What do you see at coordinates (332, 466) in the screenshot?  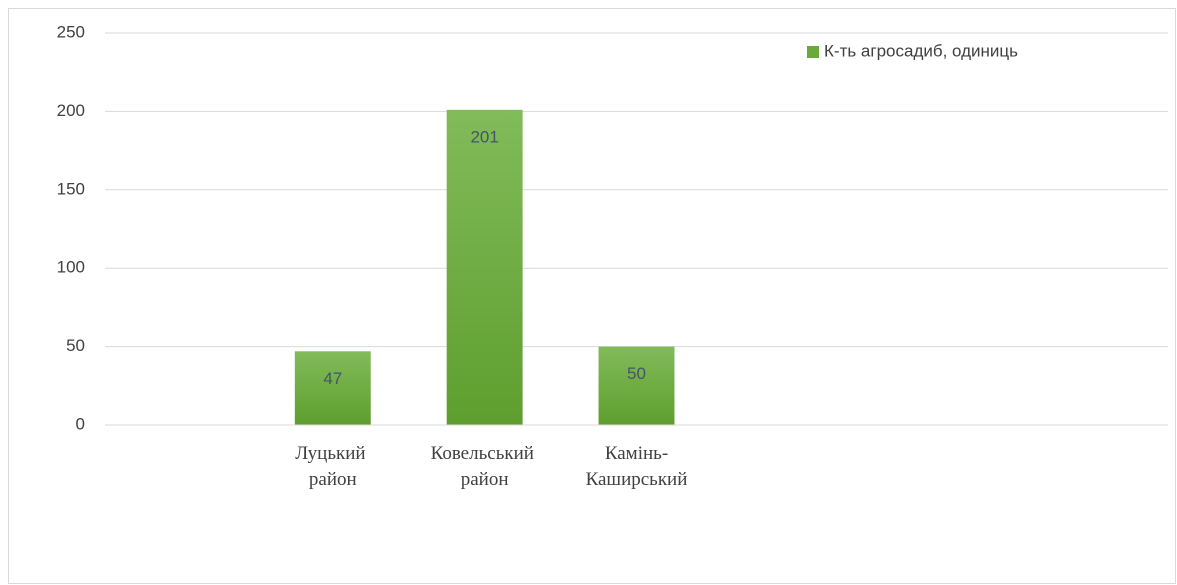 I see `x-tick-label: Луцький район` at bounding box center [332, 466].